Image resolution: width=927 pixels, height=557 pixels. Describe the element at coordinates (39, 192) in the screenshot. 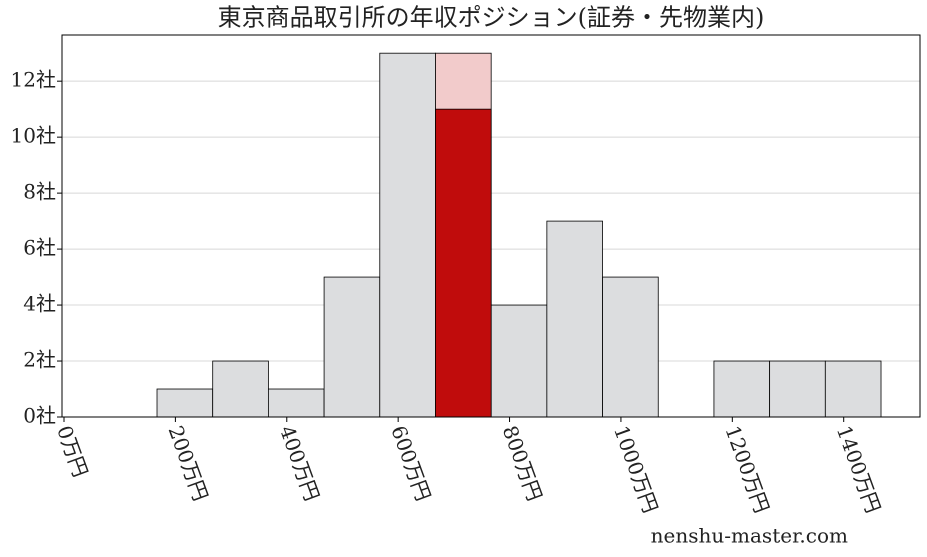

I see `y-tick-label: 8社` at that location.